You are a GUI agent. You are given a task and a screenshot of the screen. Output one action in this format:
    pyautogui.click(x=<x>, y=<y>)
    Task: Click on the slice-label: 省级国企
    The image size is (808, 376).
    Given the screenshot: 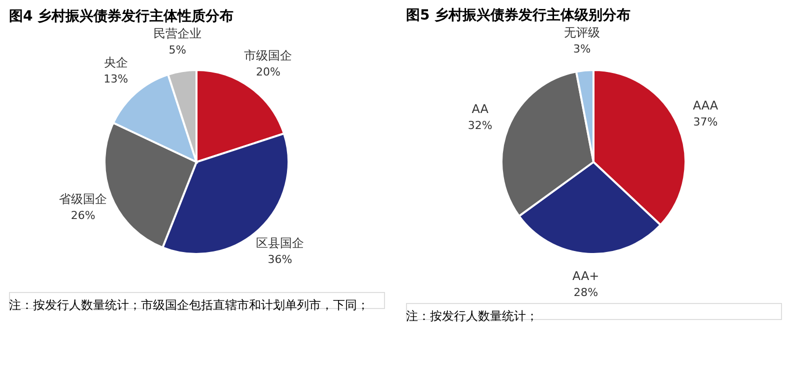 What is the action you would take?
    pyautogui.click(x=83, y=199)
    